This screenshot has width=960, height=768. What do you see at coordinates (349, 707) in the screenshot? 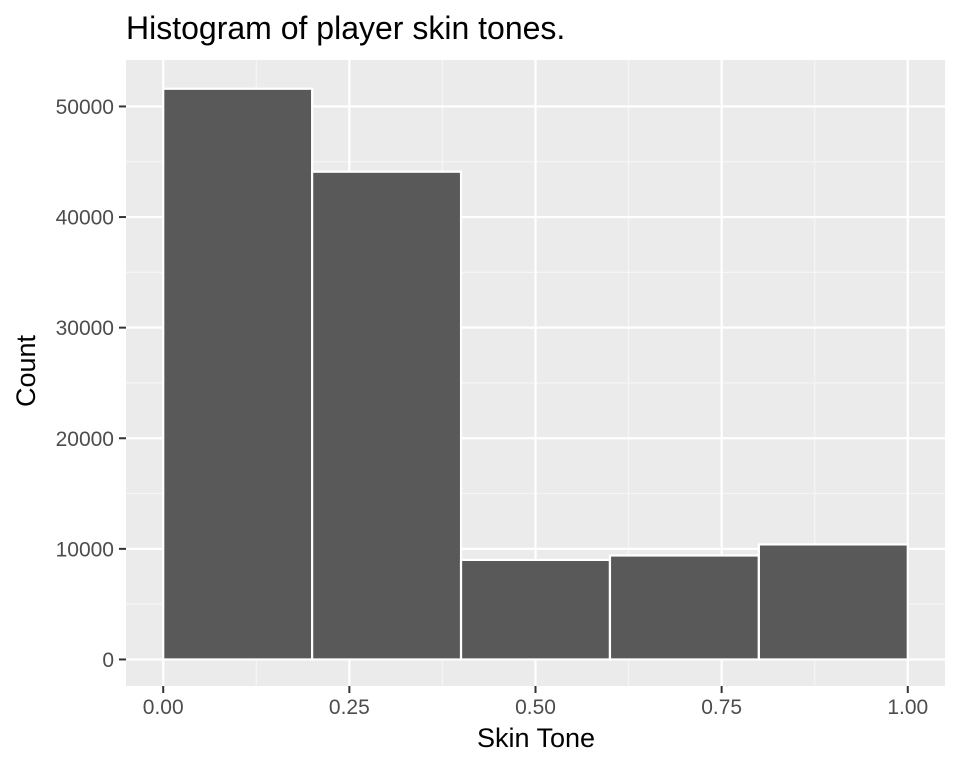
I see `x-tick-label: 0.25` at bounding box center [349, 707].